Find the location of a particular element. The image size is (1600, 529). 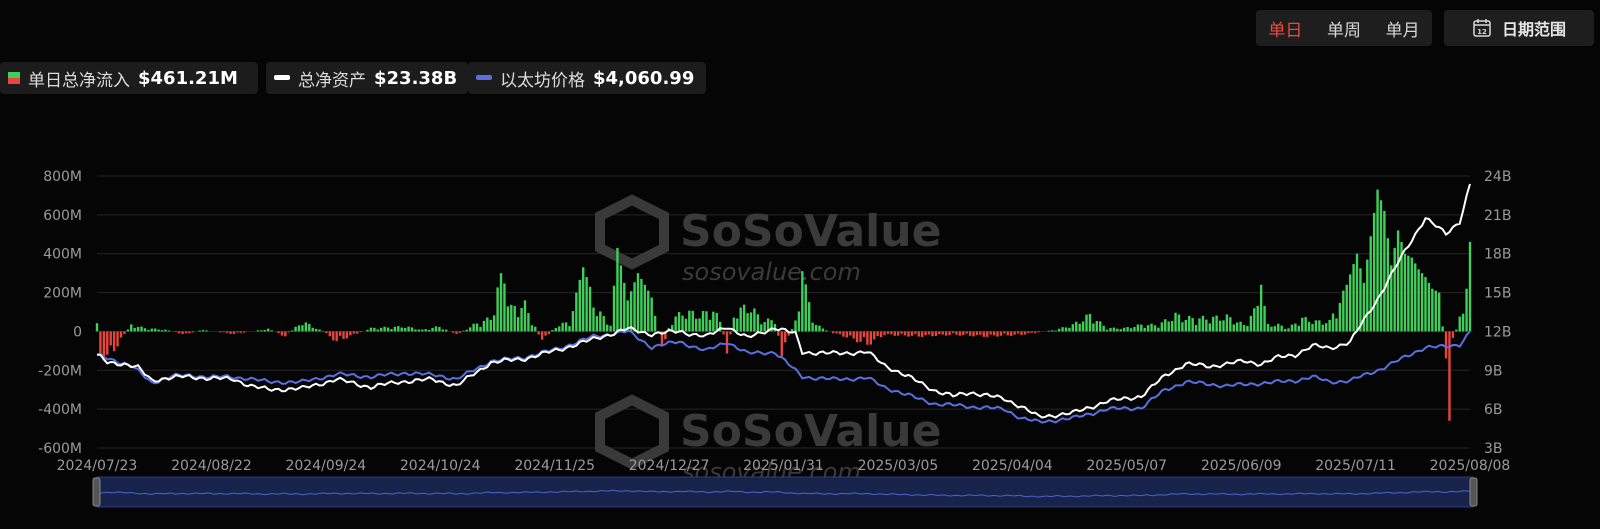

period-monthly-button: 单月 is located at coordinates (1402, 30).